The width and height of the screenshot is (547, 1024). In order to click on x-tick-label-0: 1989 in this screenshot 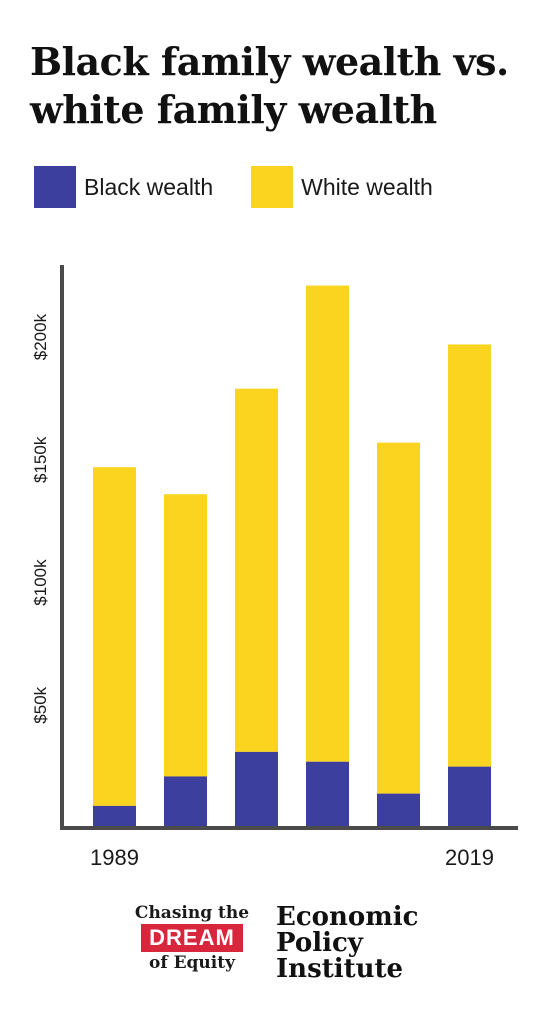, I will do `click(114, 857)`.